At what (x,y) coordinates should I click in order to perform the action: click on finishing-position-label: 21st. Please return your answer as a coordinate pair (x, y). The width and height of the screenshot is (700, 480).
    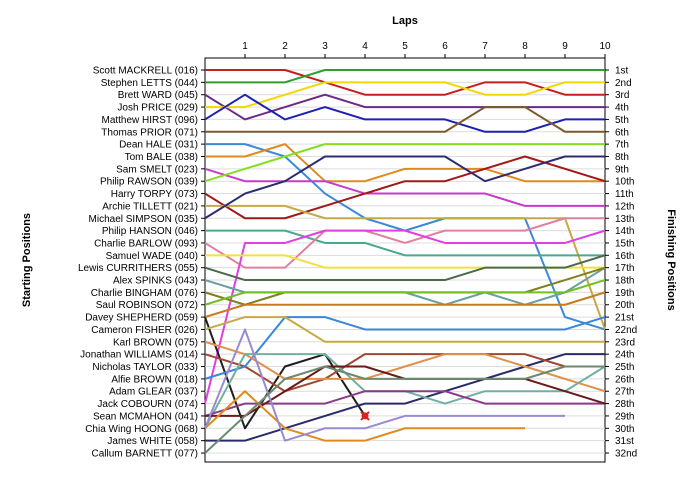
    Looking at the image, I should click on (624, 318).